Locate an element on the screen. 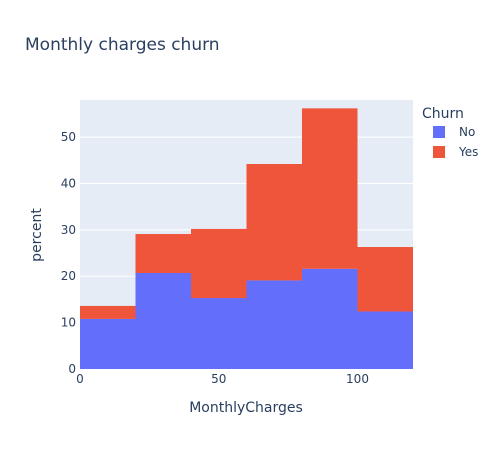 This screenshot has width=496, height=450. legend: Churn No Yes is located at coordinates (450, 132).